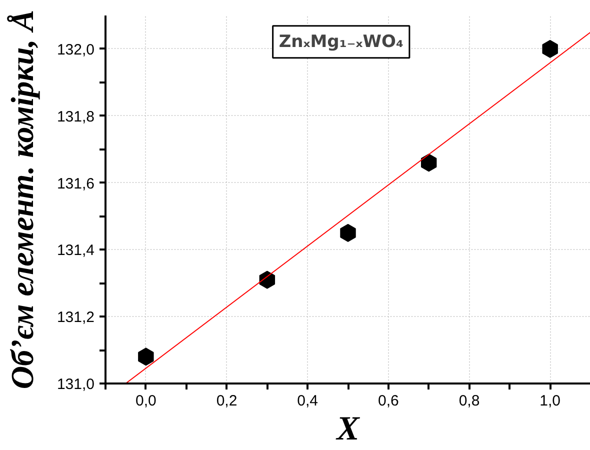  I want to click on y-axis-title: Об’єм елемент. комірки, Å, so click(22, 200).